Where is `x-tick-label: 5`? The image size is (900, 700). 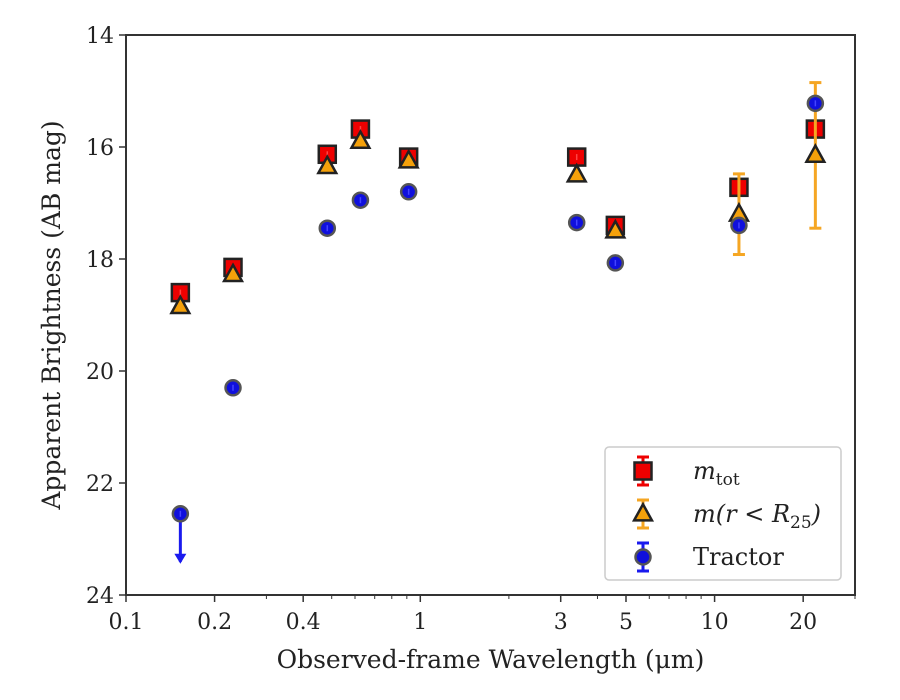
x-tick-label: 5 is located at coordinates (626, 622).